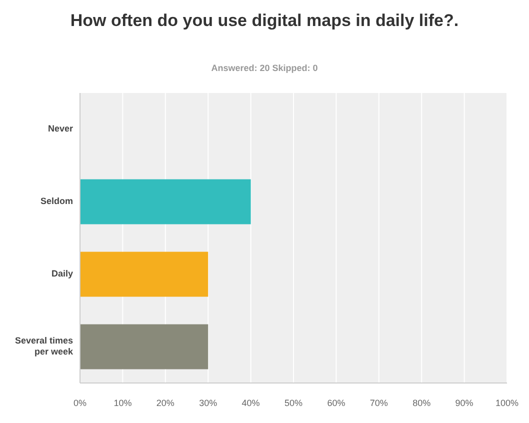  What do you see at coordinates (251, 403) in the screenshot?
I see `x-tick-label: 40%` at bounding box center [251, 403].